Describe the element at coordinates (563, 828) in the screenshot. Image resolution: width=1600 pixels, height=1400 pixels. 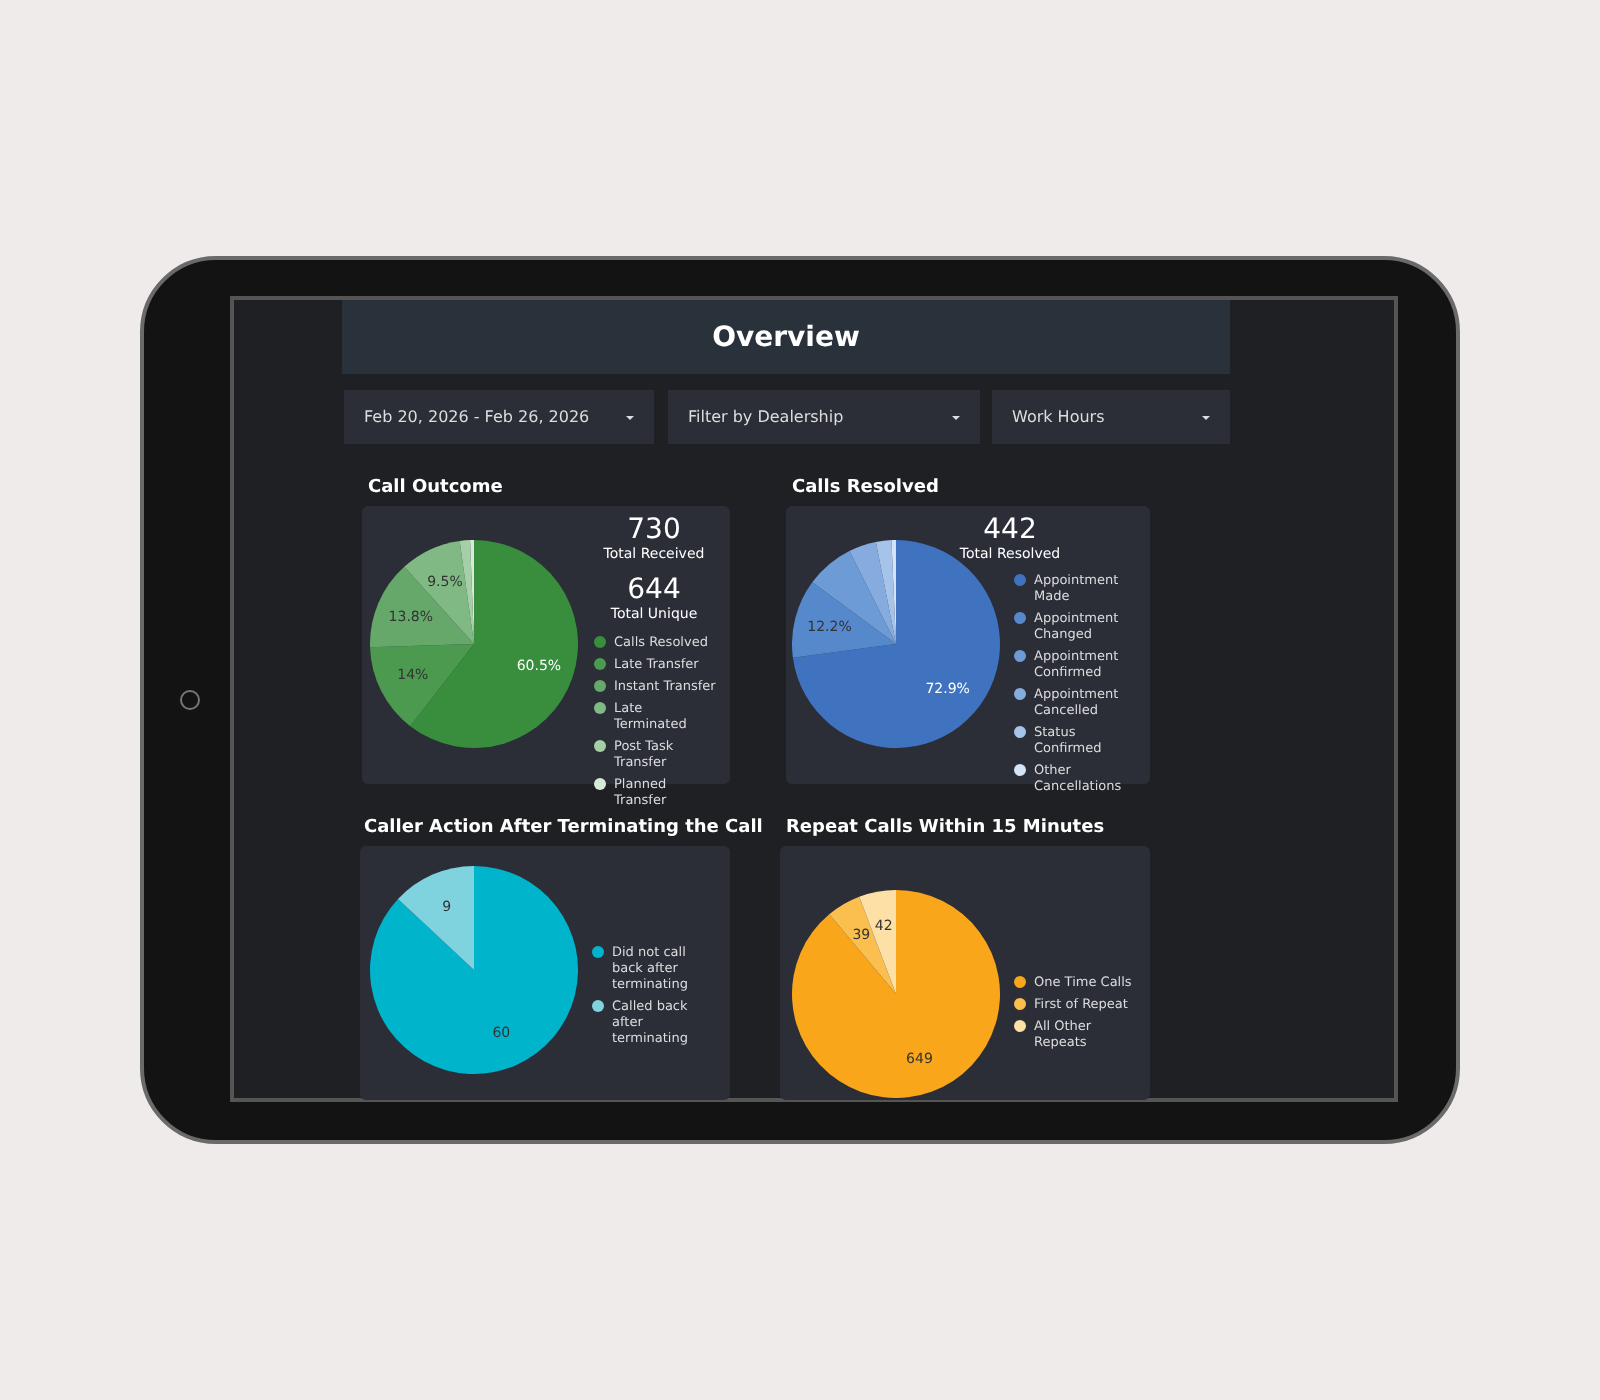
I see `chart-title: Caller Action After Terminating the Call` at that location.